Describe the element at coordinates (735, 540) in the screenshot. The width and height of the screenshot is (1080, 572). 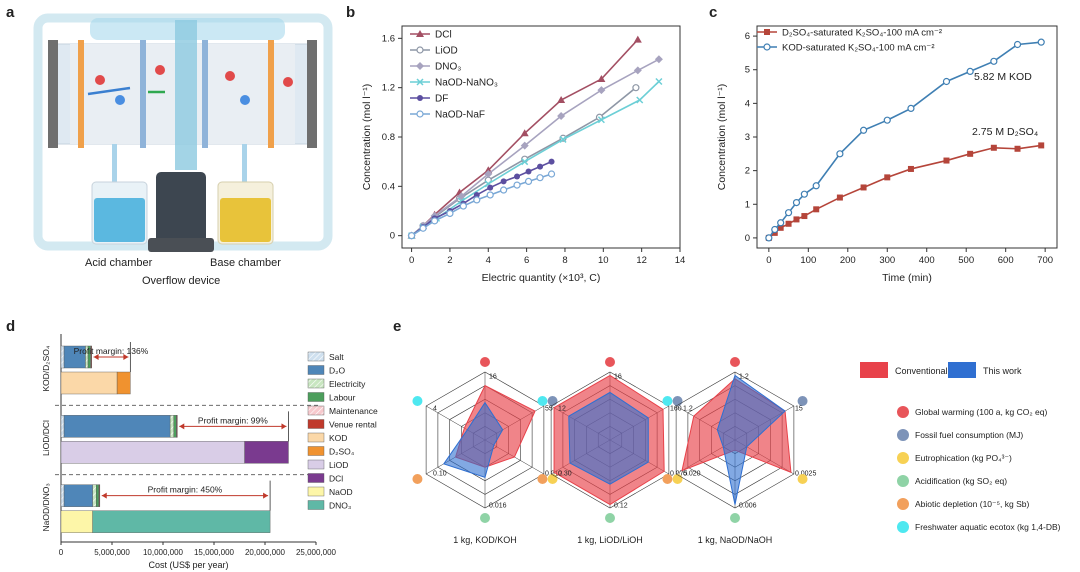
I see `radar-label: 1 kg, NaOD/NaOH` at that location.